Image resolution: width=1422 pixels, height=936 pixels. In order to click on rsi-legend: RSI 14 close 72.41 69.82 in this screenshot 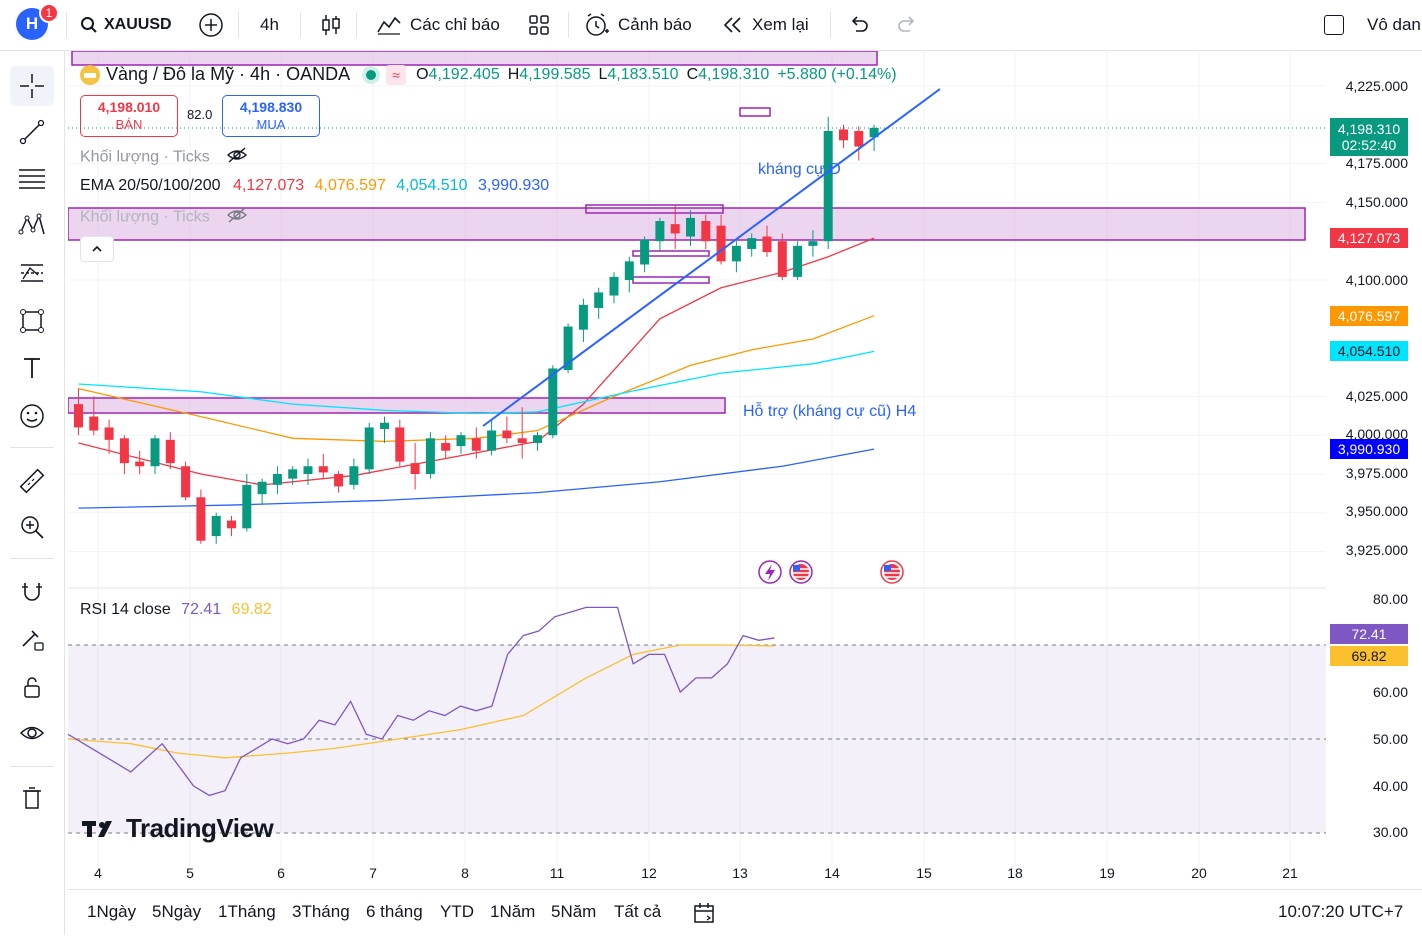, I will do `click(176, 609)`.